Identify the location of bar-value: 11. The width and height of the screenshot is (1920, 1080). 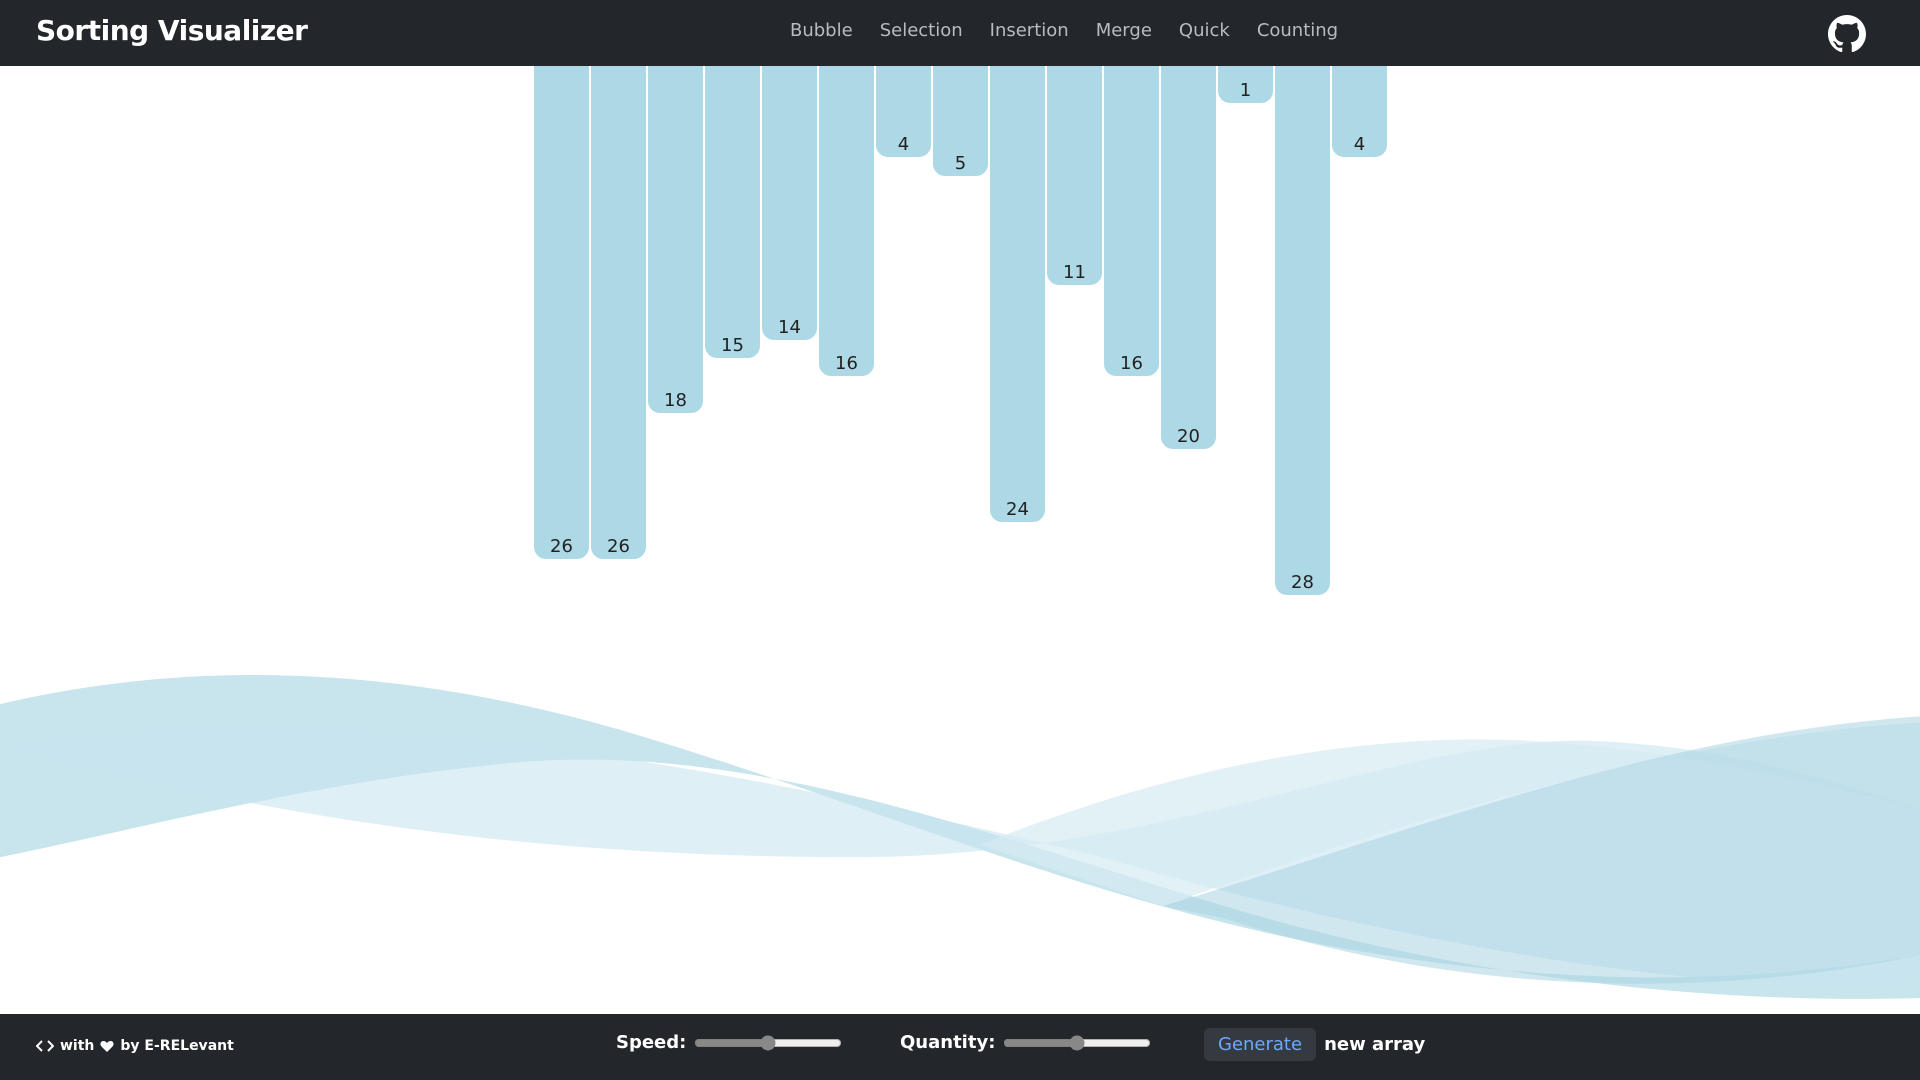
(1074, 273).